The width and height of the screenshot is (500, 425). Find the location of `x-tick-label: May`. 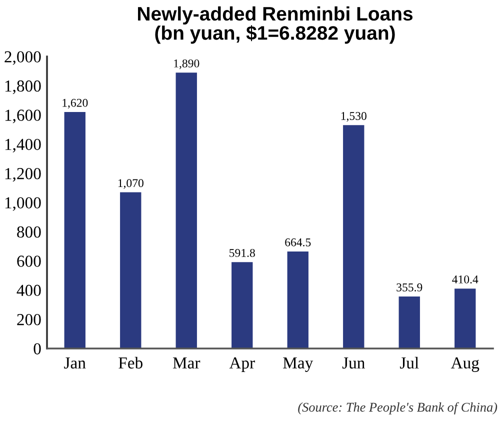

x-tick-label: May is located at coordinates (298, 364).